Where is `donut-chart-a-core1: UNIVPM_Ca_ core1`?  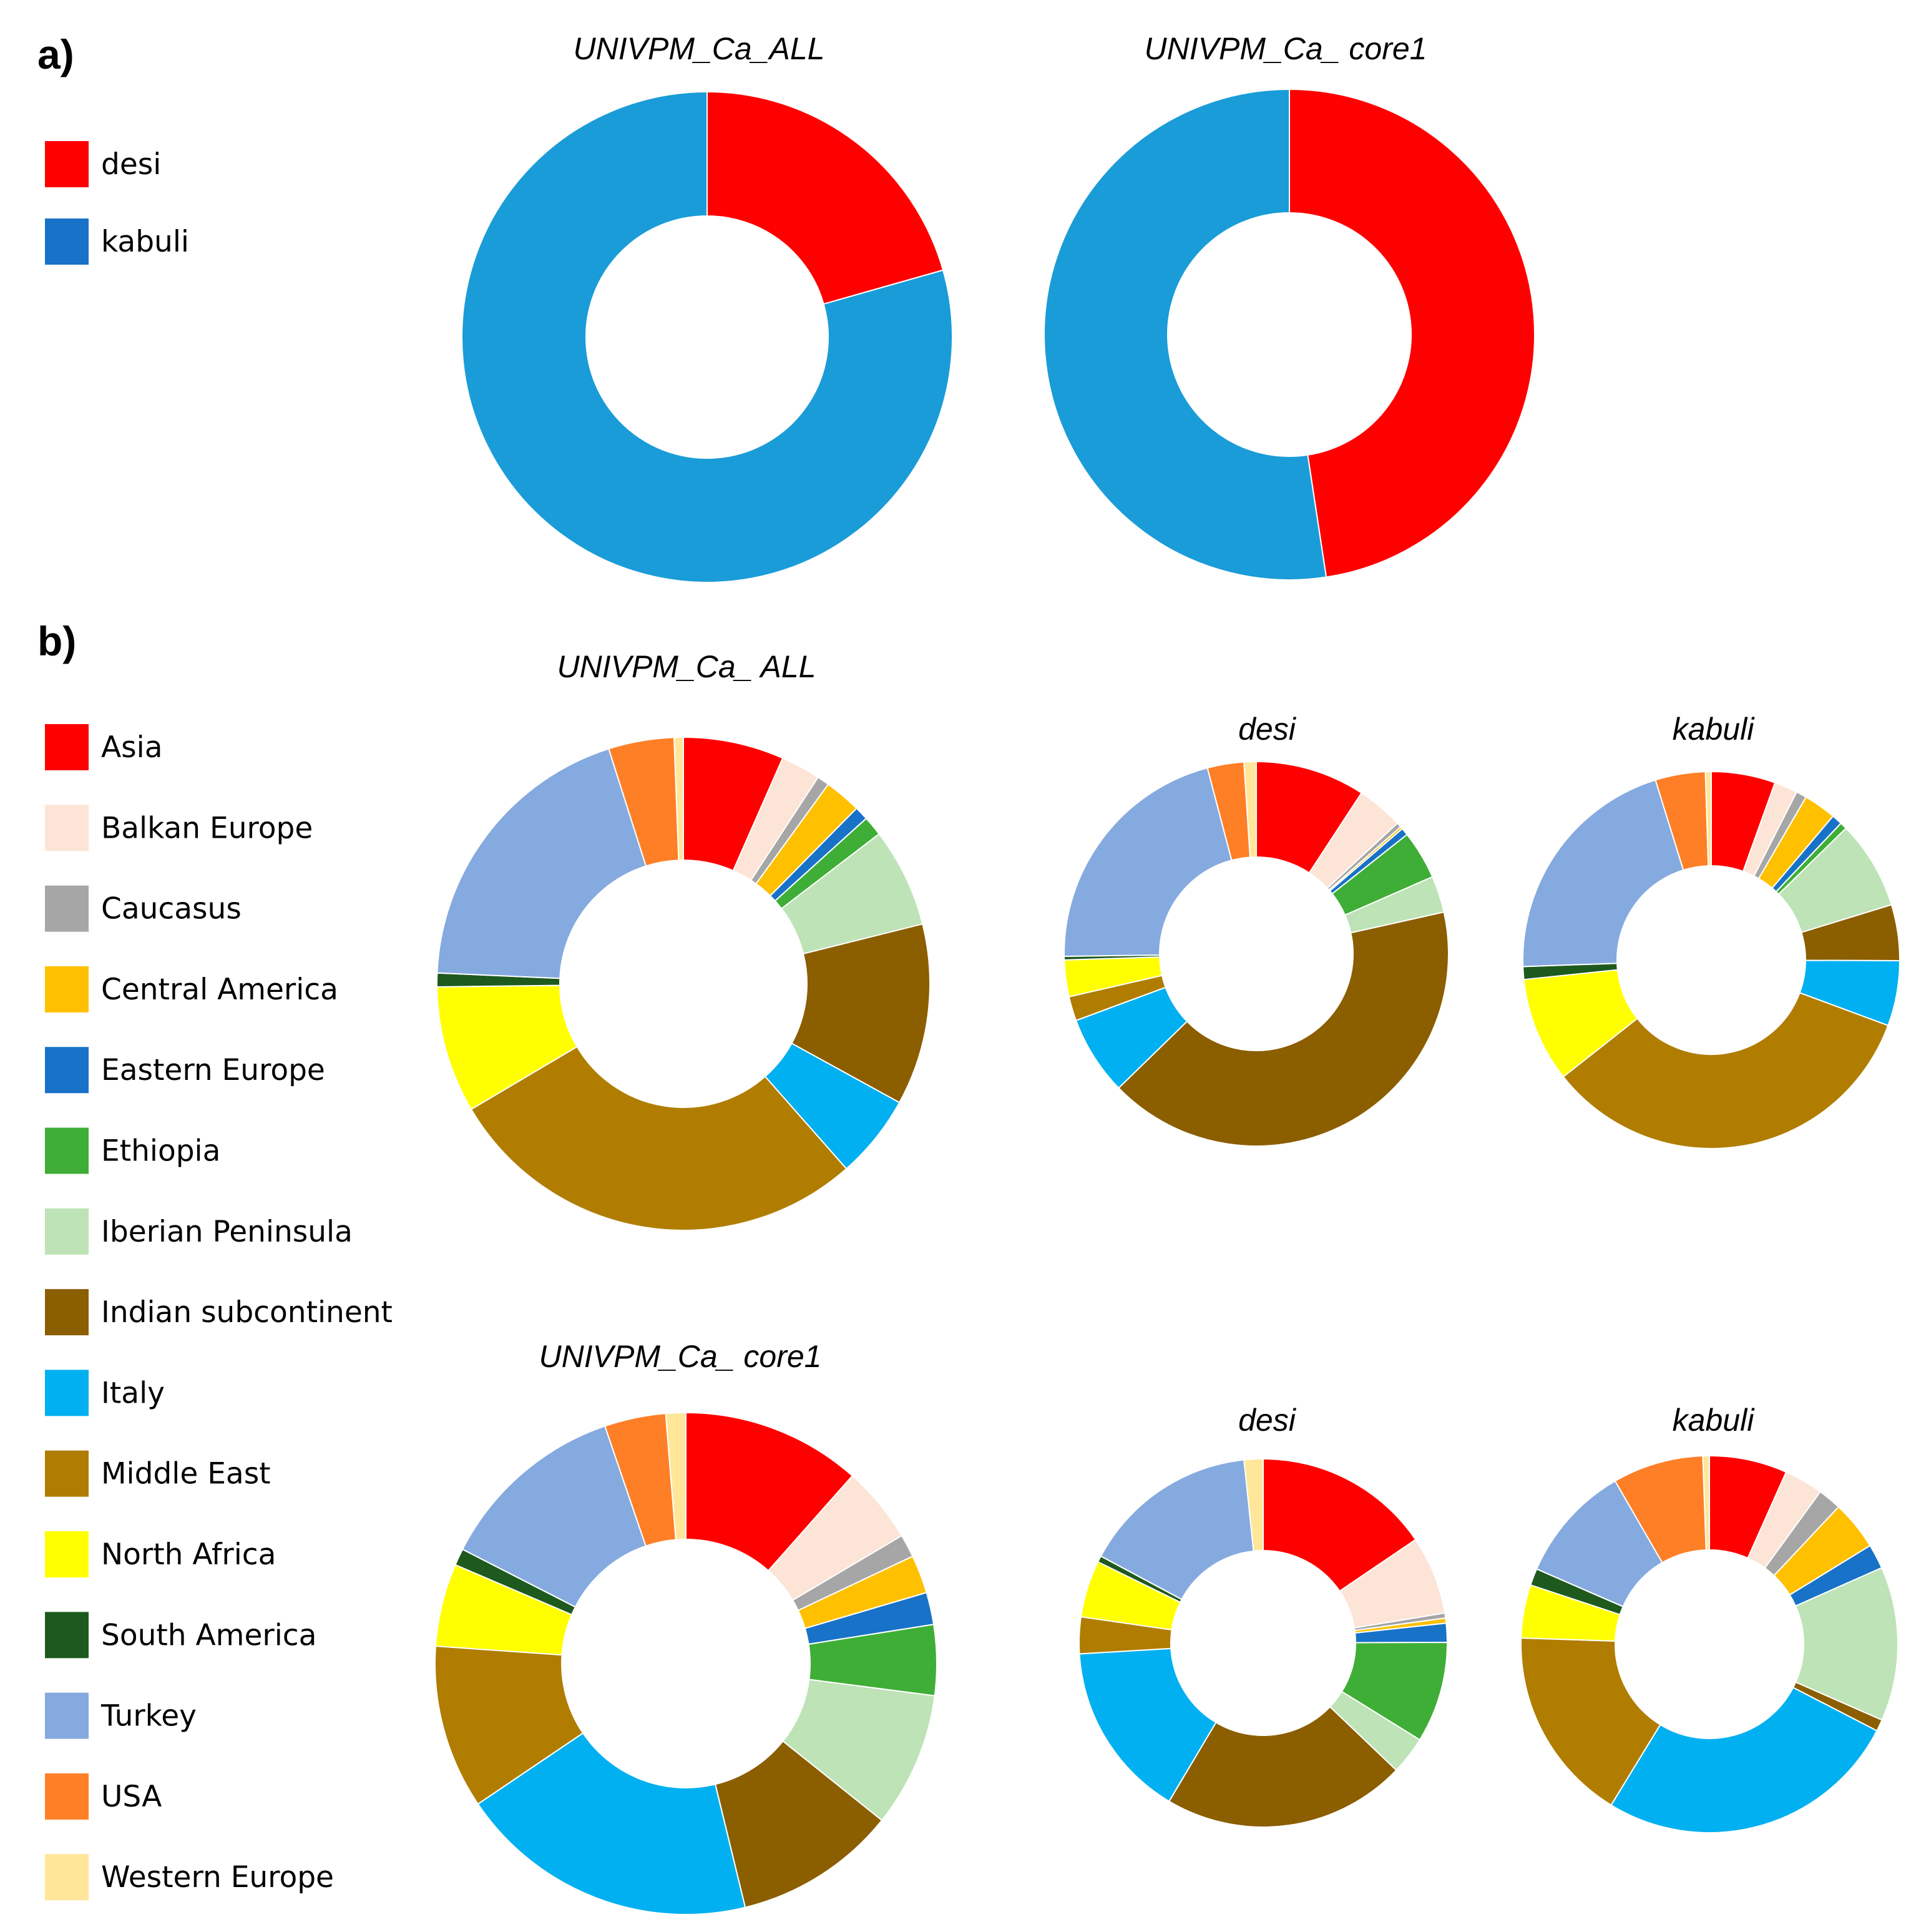 donut-chart-a-core1: UNIVPM_Ca_ core1 is located at coordinates (1289, 306).